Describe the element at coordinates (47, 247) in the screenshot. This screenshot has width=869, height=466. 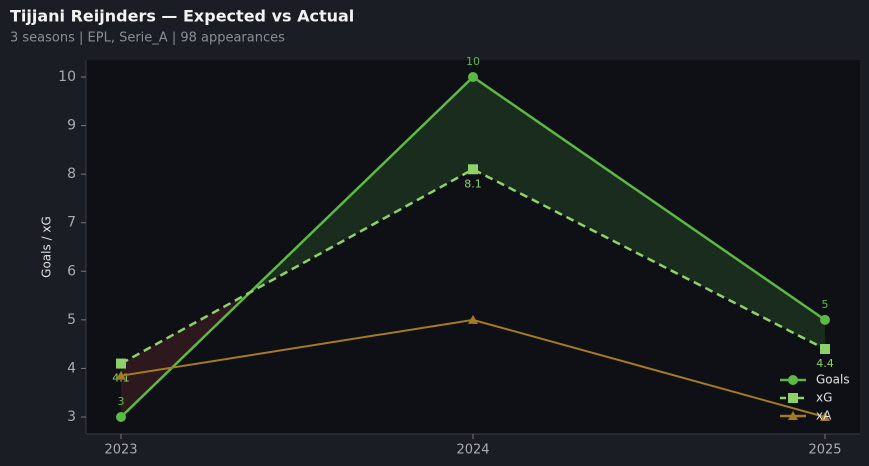
I see `y-axis-label: Goals / xG` at that location.